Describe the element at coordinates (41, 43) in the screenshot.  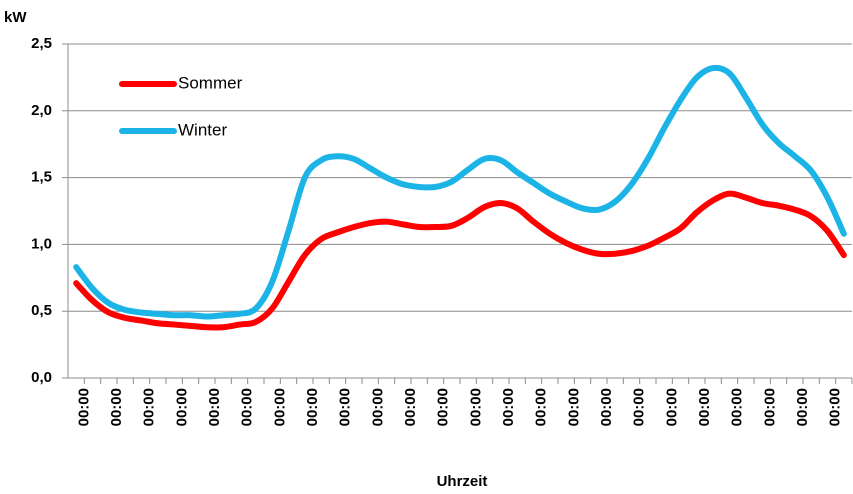
I see `y-tick-label: 2,5` at that location.